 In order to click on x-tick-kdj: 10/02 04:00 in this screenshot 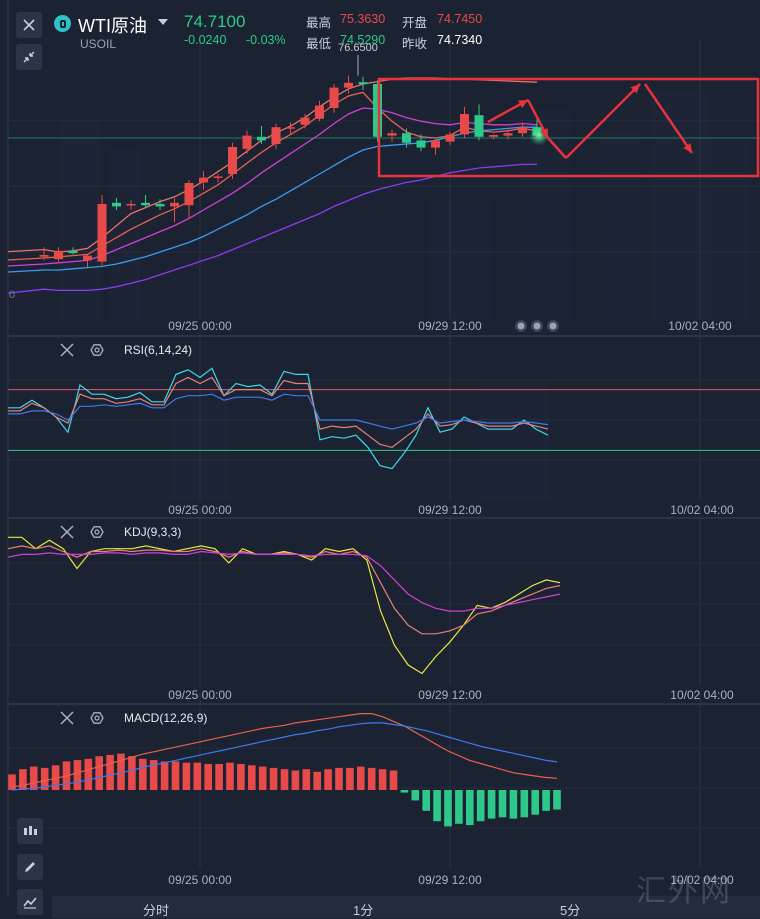, I will do `click(702, 695)`.